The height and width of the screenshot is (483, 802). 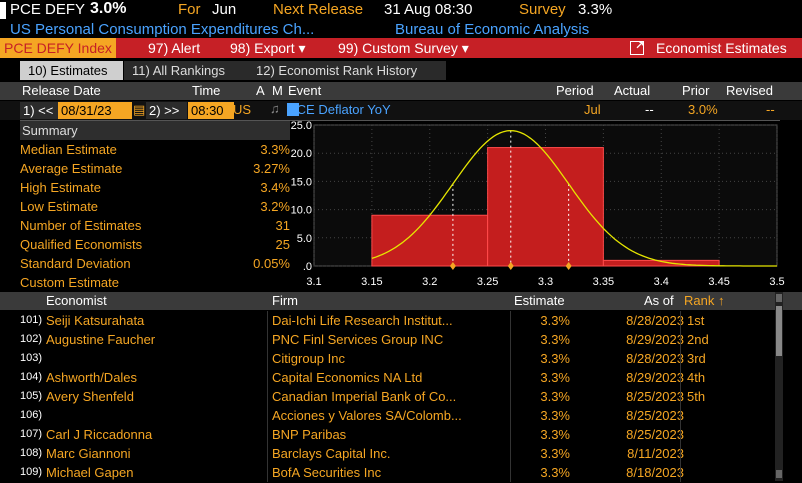 I want to click on summary-row: Number of Estimates 31, so click(x=155, y=225).